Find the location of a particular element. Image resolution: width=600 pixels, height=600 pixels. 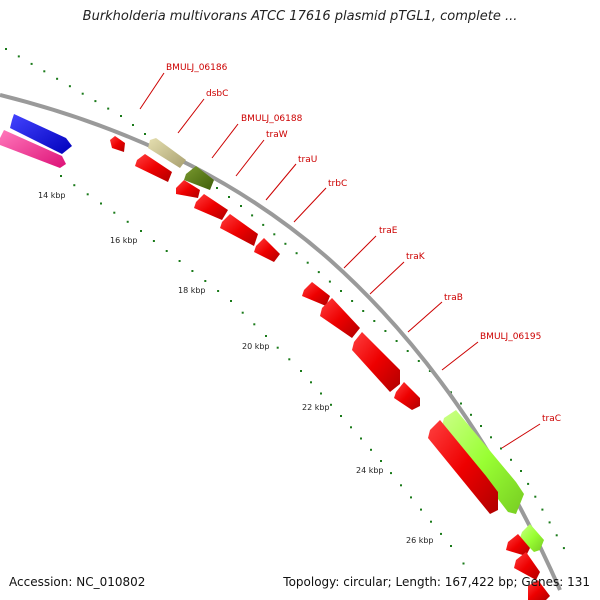

tick-label: 22 kbp is located at coordinates (316, 407).